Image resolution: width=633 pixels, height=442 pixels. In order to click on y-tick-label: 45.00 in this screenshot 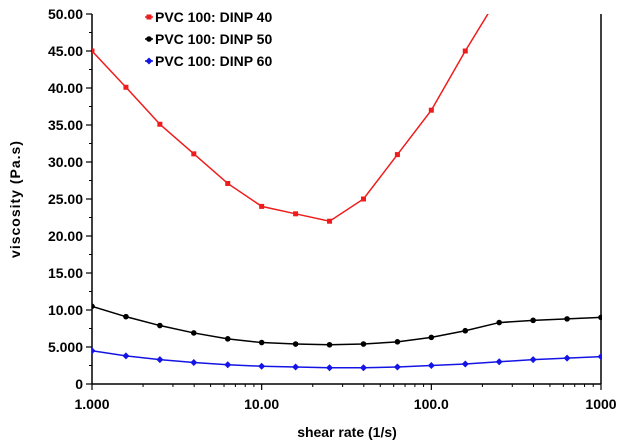, I will do `click(65, 51)`.